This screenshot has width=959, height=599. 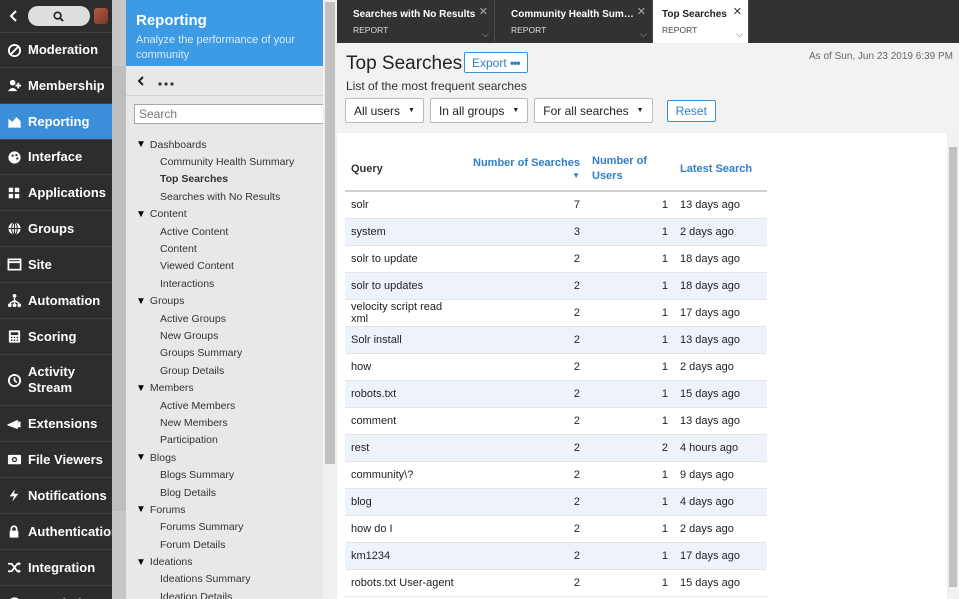 I want to click on reset-button: Reset, so click(x=691, y=110).